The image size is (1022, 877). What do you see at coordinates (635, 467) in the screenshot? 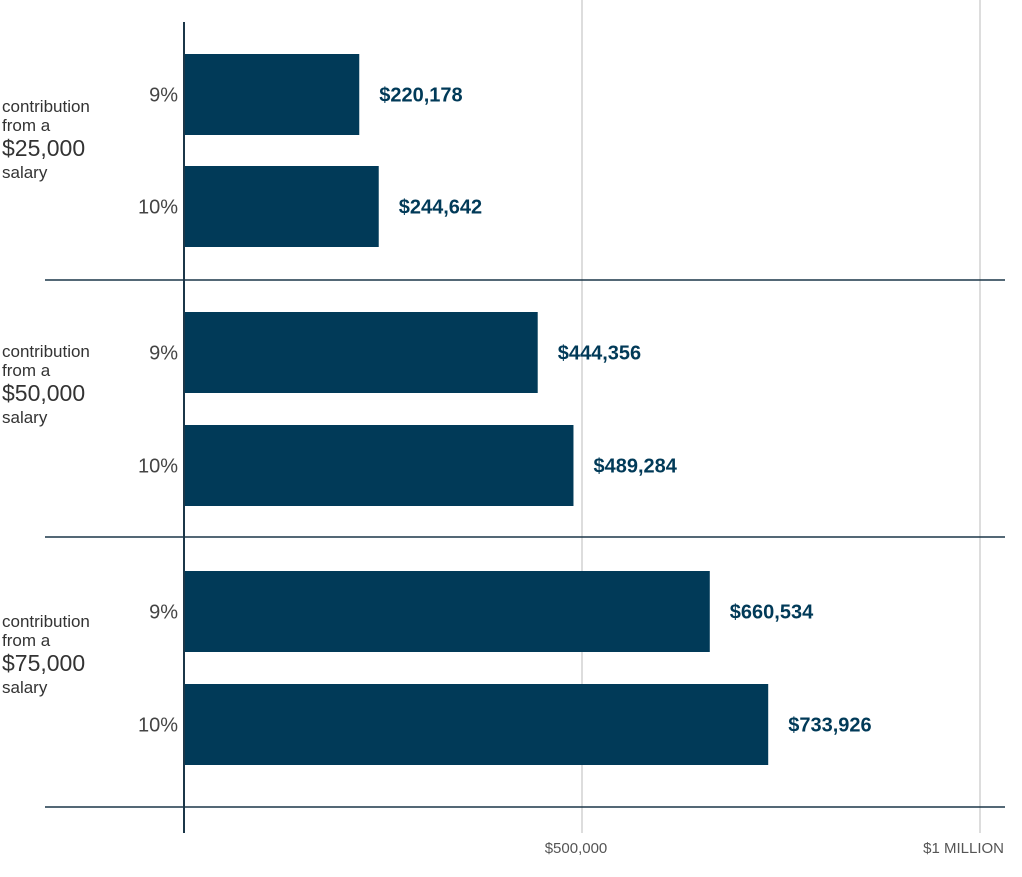
I see `value-label: $489,284` at bounding box center [635, 467].